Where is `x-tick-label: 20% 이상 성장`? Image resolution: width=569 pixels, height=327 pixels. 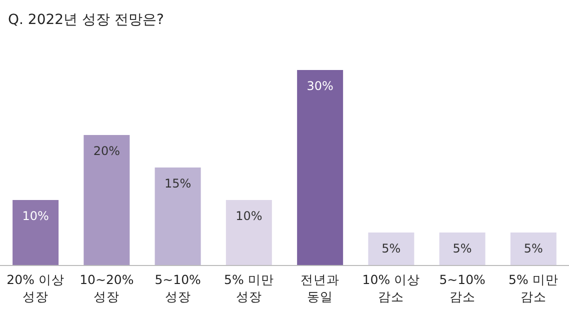 x-tick-label: 20% 이상 성장 is located at coordinates (35, 288).